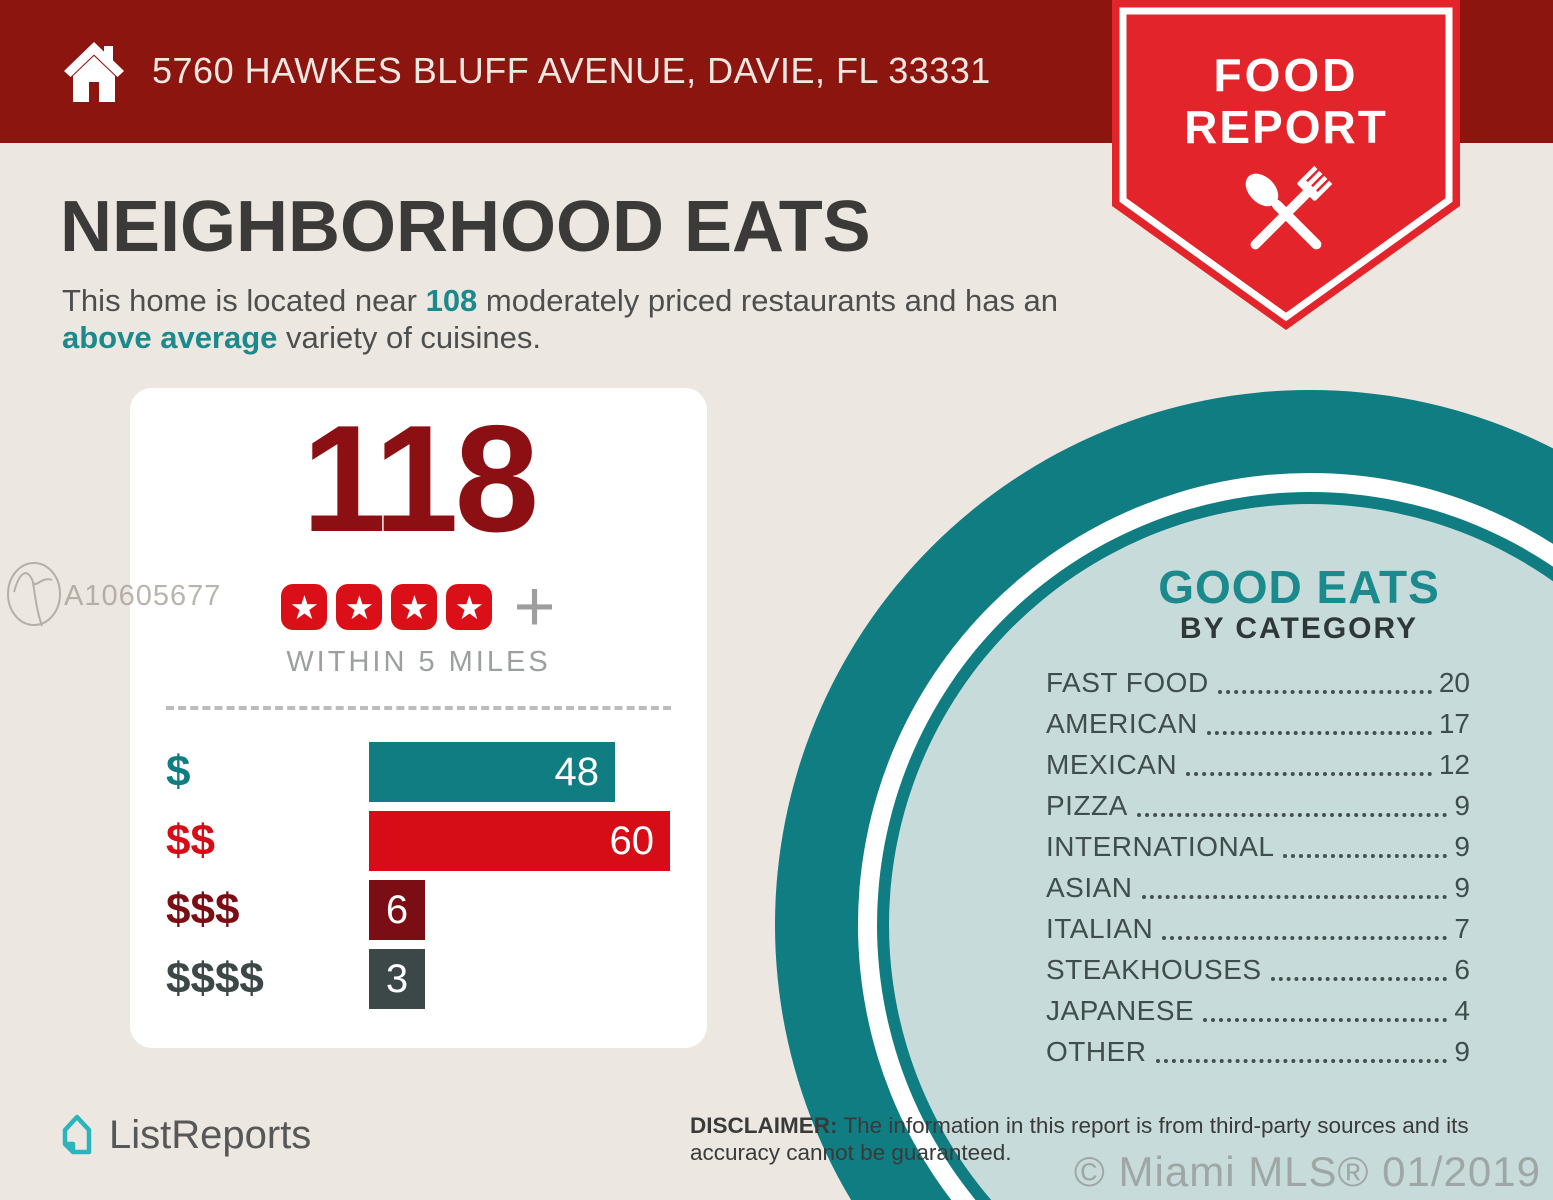 The height and width of the screenshot is (1200, 1553). Describe the element at coordinates (210, 1134) in the screenshot. I see `brand-name: ListReports` at that location.